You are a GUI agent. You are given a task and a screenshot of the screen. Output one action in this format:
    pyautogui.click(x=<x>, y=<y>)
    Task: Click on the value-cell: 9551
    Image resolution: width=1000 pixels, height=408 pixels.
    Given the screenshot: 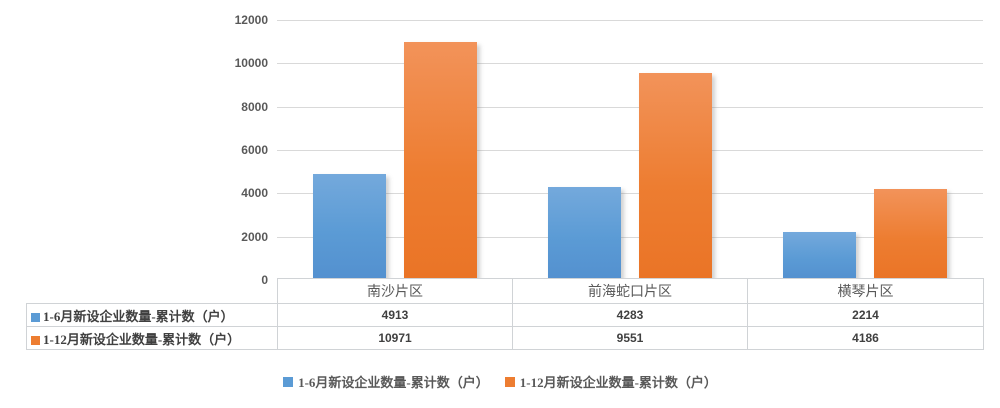 What is the action you would take?
    pyautogui.click(x=630, y=338)
    